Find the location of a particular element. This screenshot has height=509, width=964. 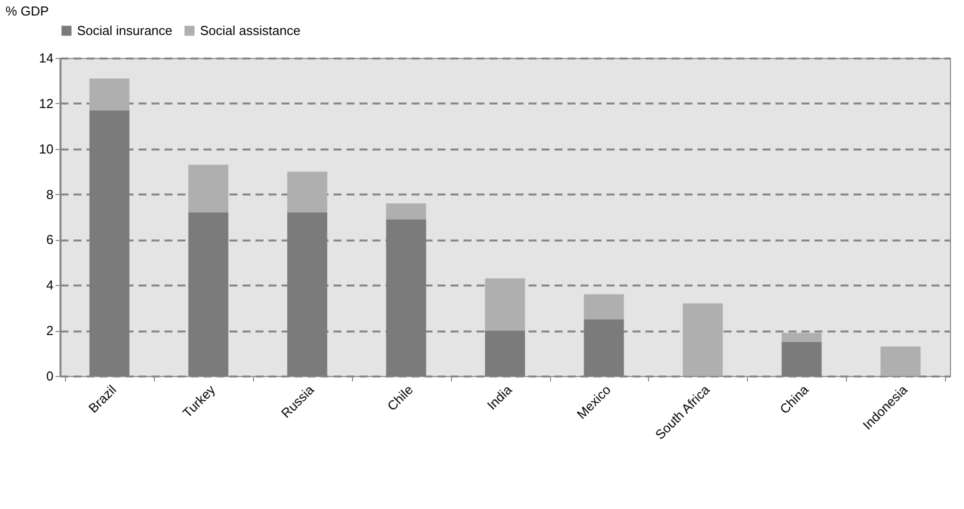

legend-label: Social assistance is located at coordinates (250, 30).